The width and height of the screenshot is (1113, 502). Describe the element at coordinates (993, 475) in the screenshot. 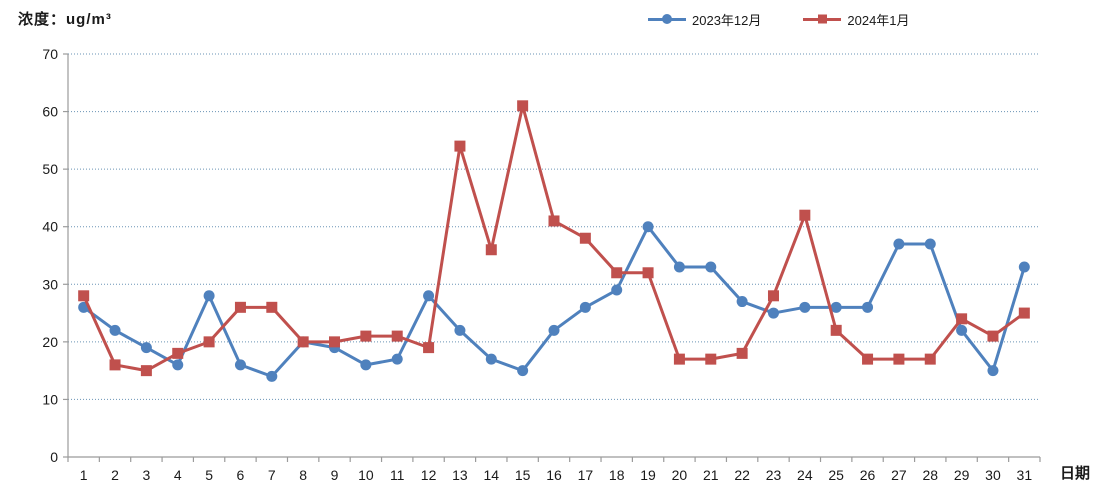

I see `x-tick-label: 30` at that location.